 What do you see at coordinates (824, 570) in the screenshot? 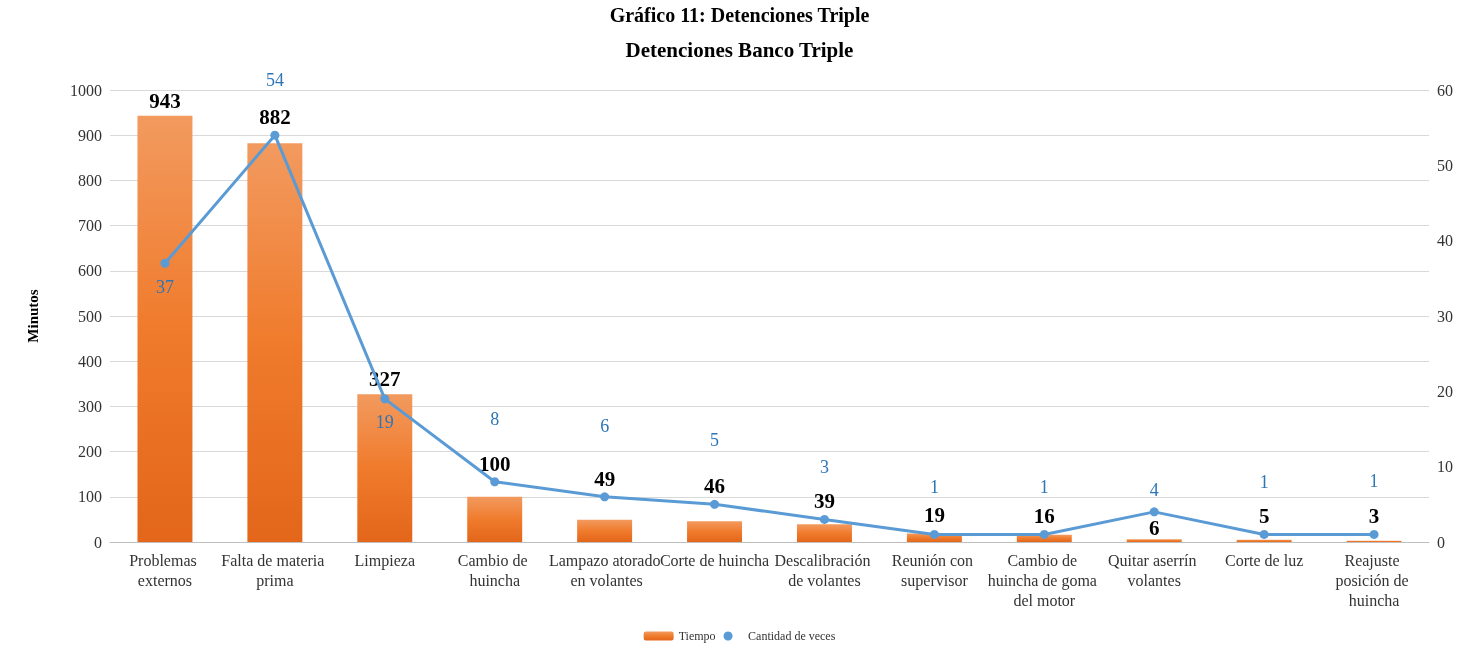
I see `x-tick-label: Descalibración de volantes` at bounding box center [824, 570].